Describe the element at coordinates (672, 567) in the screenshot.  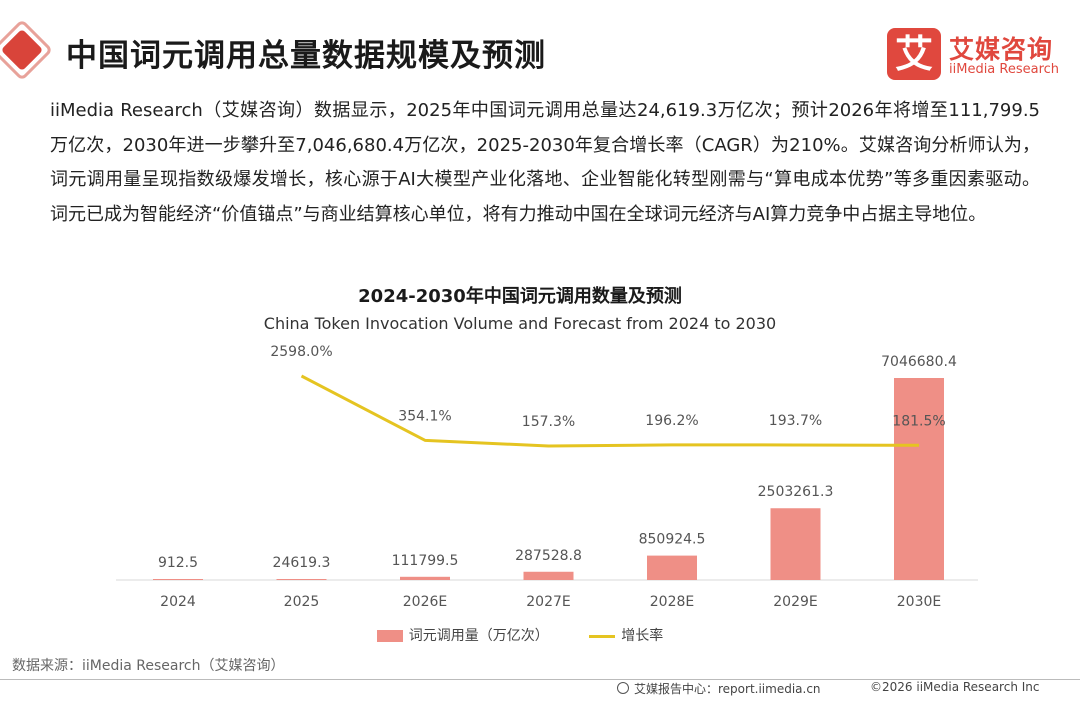
I see `bar-2028E` at that location.